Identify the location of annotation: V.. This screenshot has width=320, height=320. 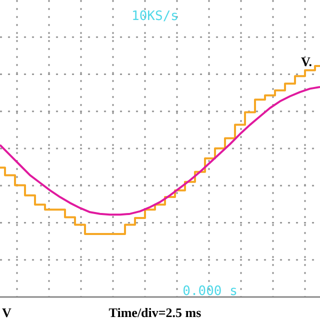
(306, 61).